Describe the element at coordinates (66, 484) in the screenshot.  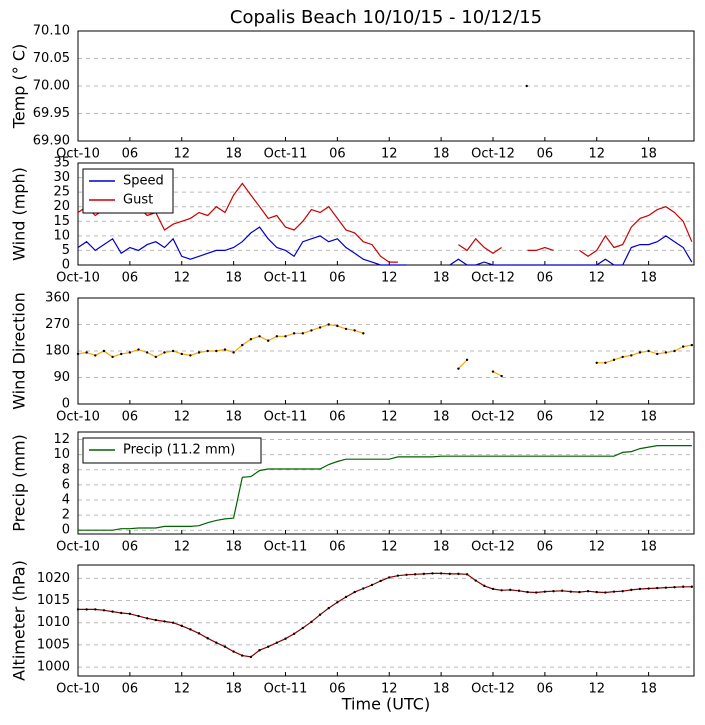
I see `y-tick-label: 6` at that location.